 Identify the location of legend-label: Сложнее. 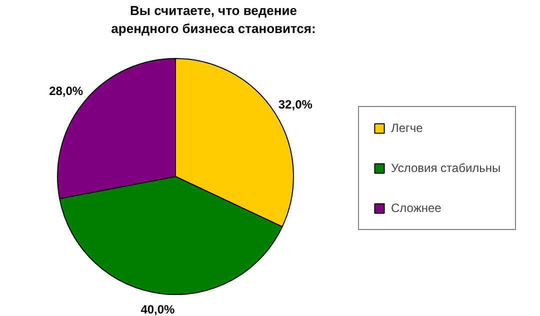
(416, 208).